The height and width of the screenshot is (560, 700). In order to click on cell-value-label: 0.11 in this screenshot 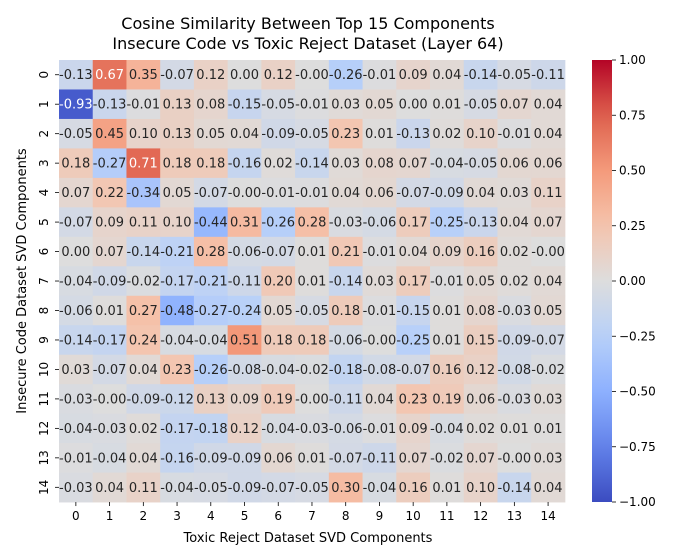, I will do `click(143, 223)`.